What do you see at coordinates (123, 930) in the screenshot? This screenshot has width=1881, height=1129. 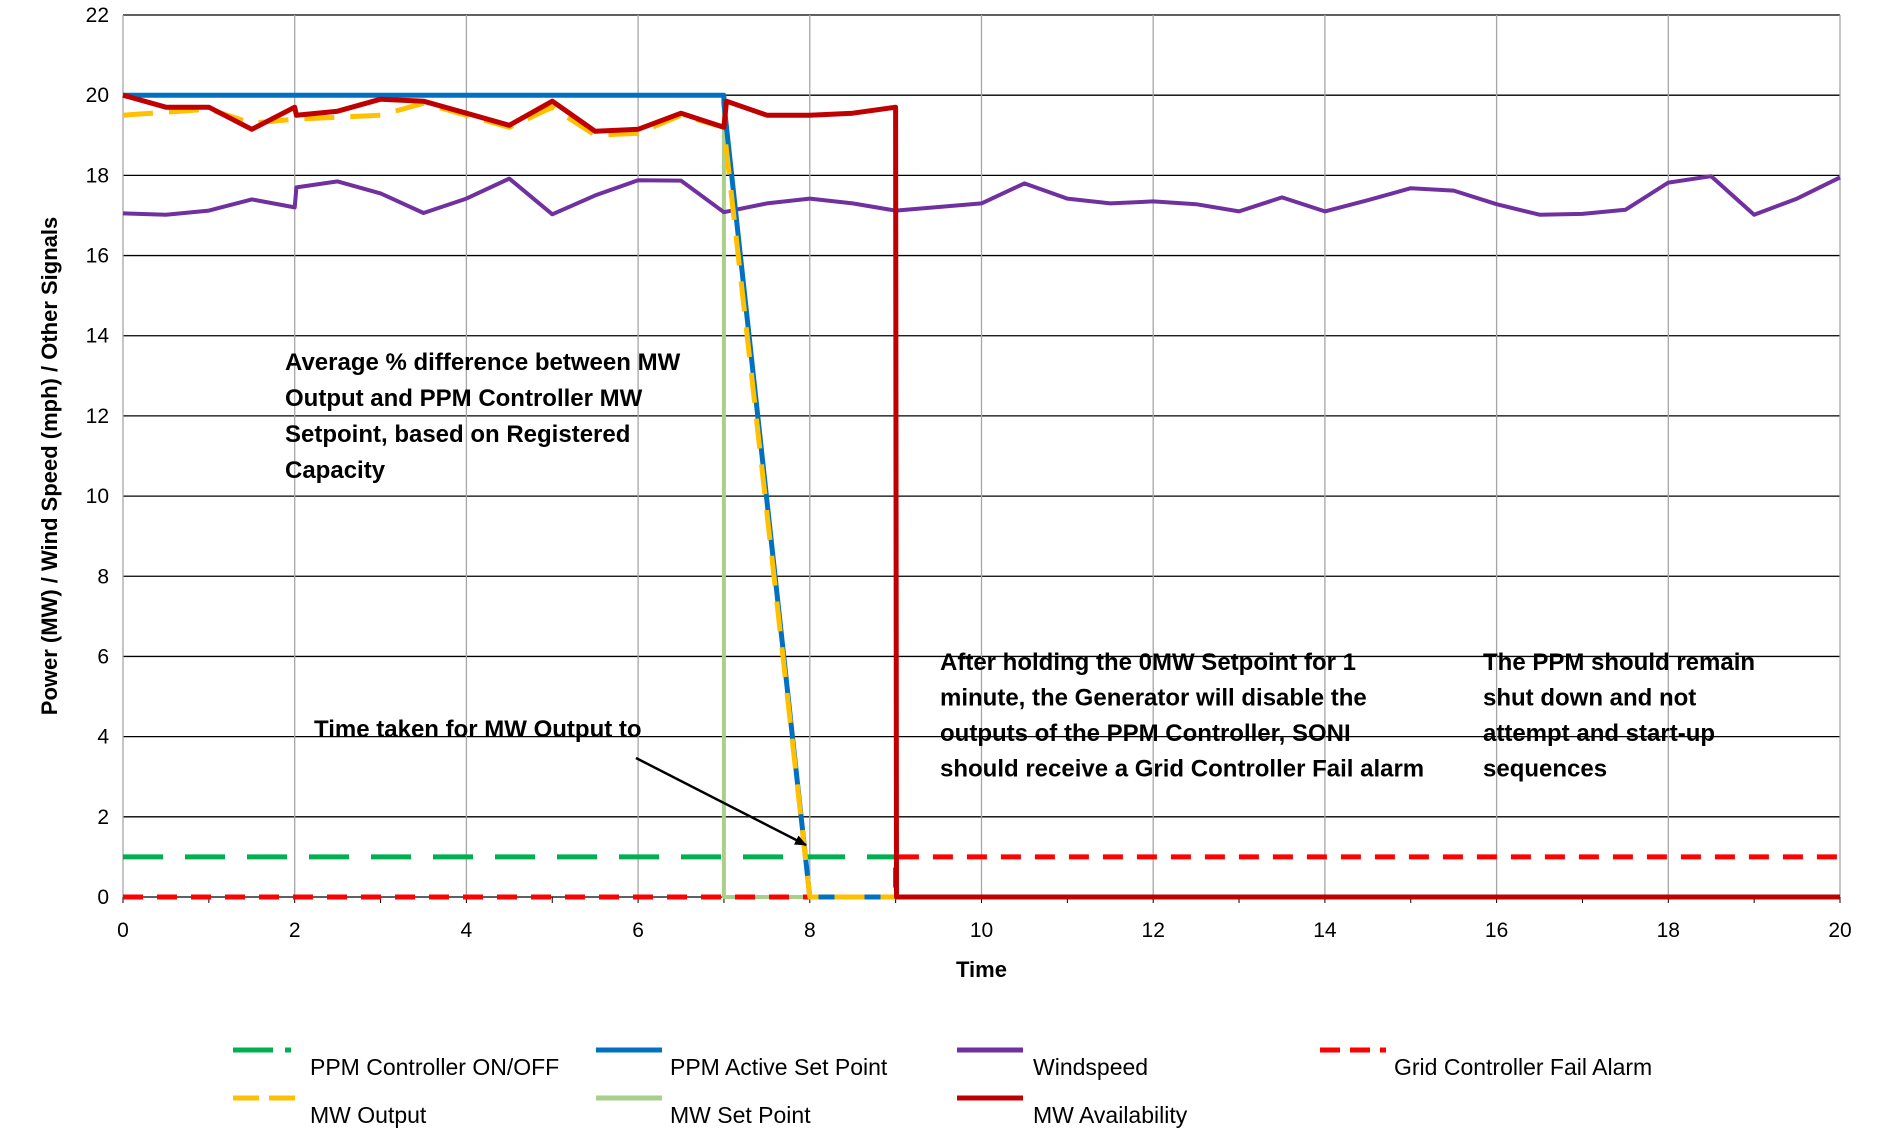 I see `x-tick-label: 0` at bounding box center [123, 930].